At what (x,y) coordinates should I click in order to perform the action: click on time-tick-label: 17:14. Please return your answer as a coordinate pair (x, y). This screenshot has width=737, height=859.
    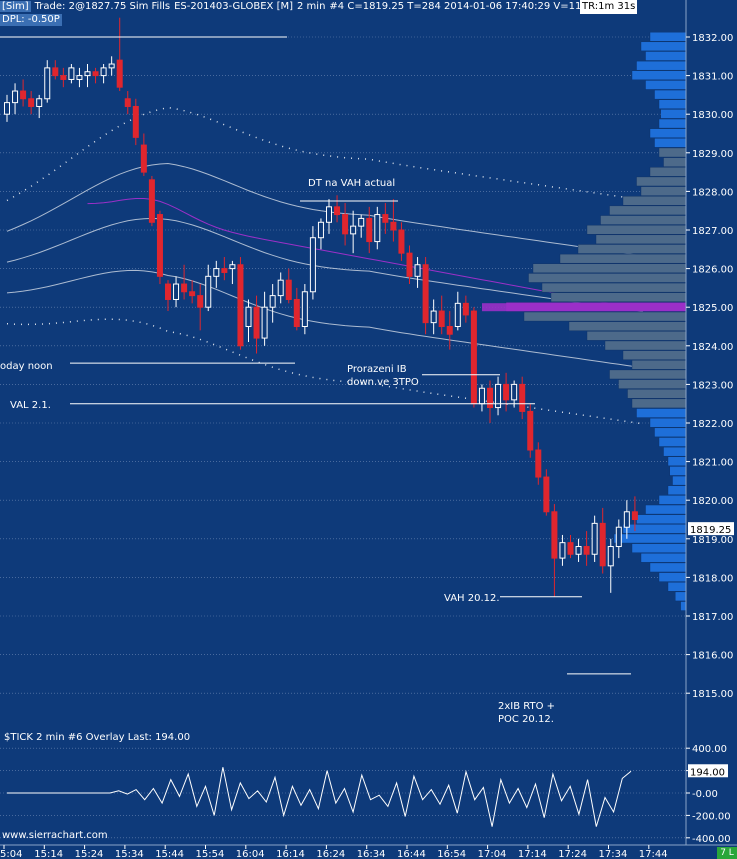
    Looking at the image, I should click on (532, 854).